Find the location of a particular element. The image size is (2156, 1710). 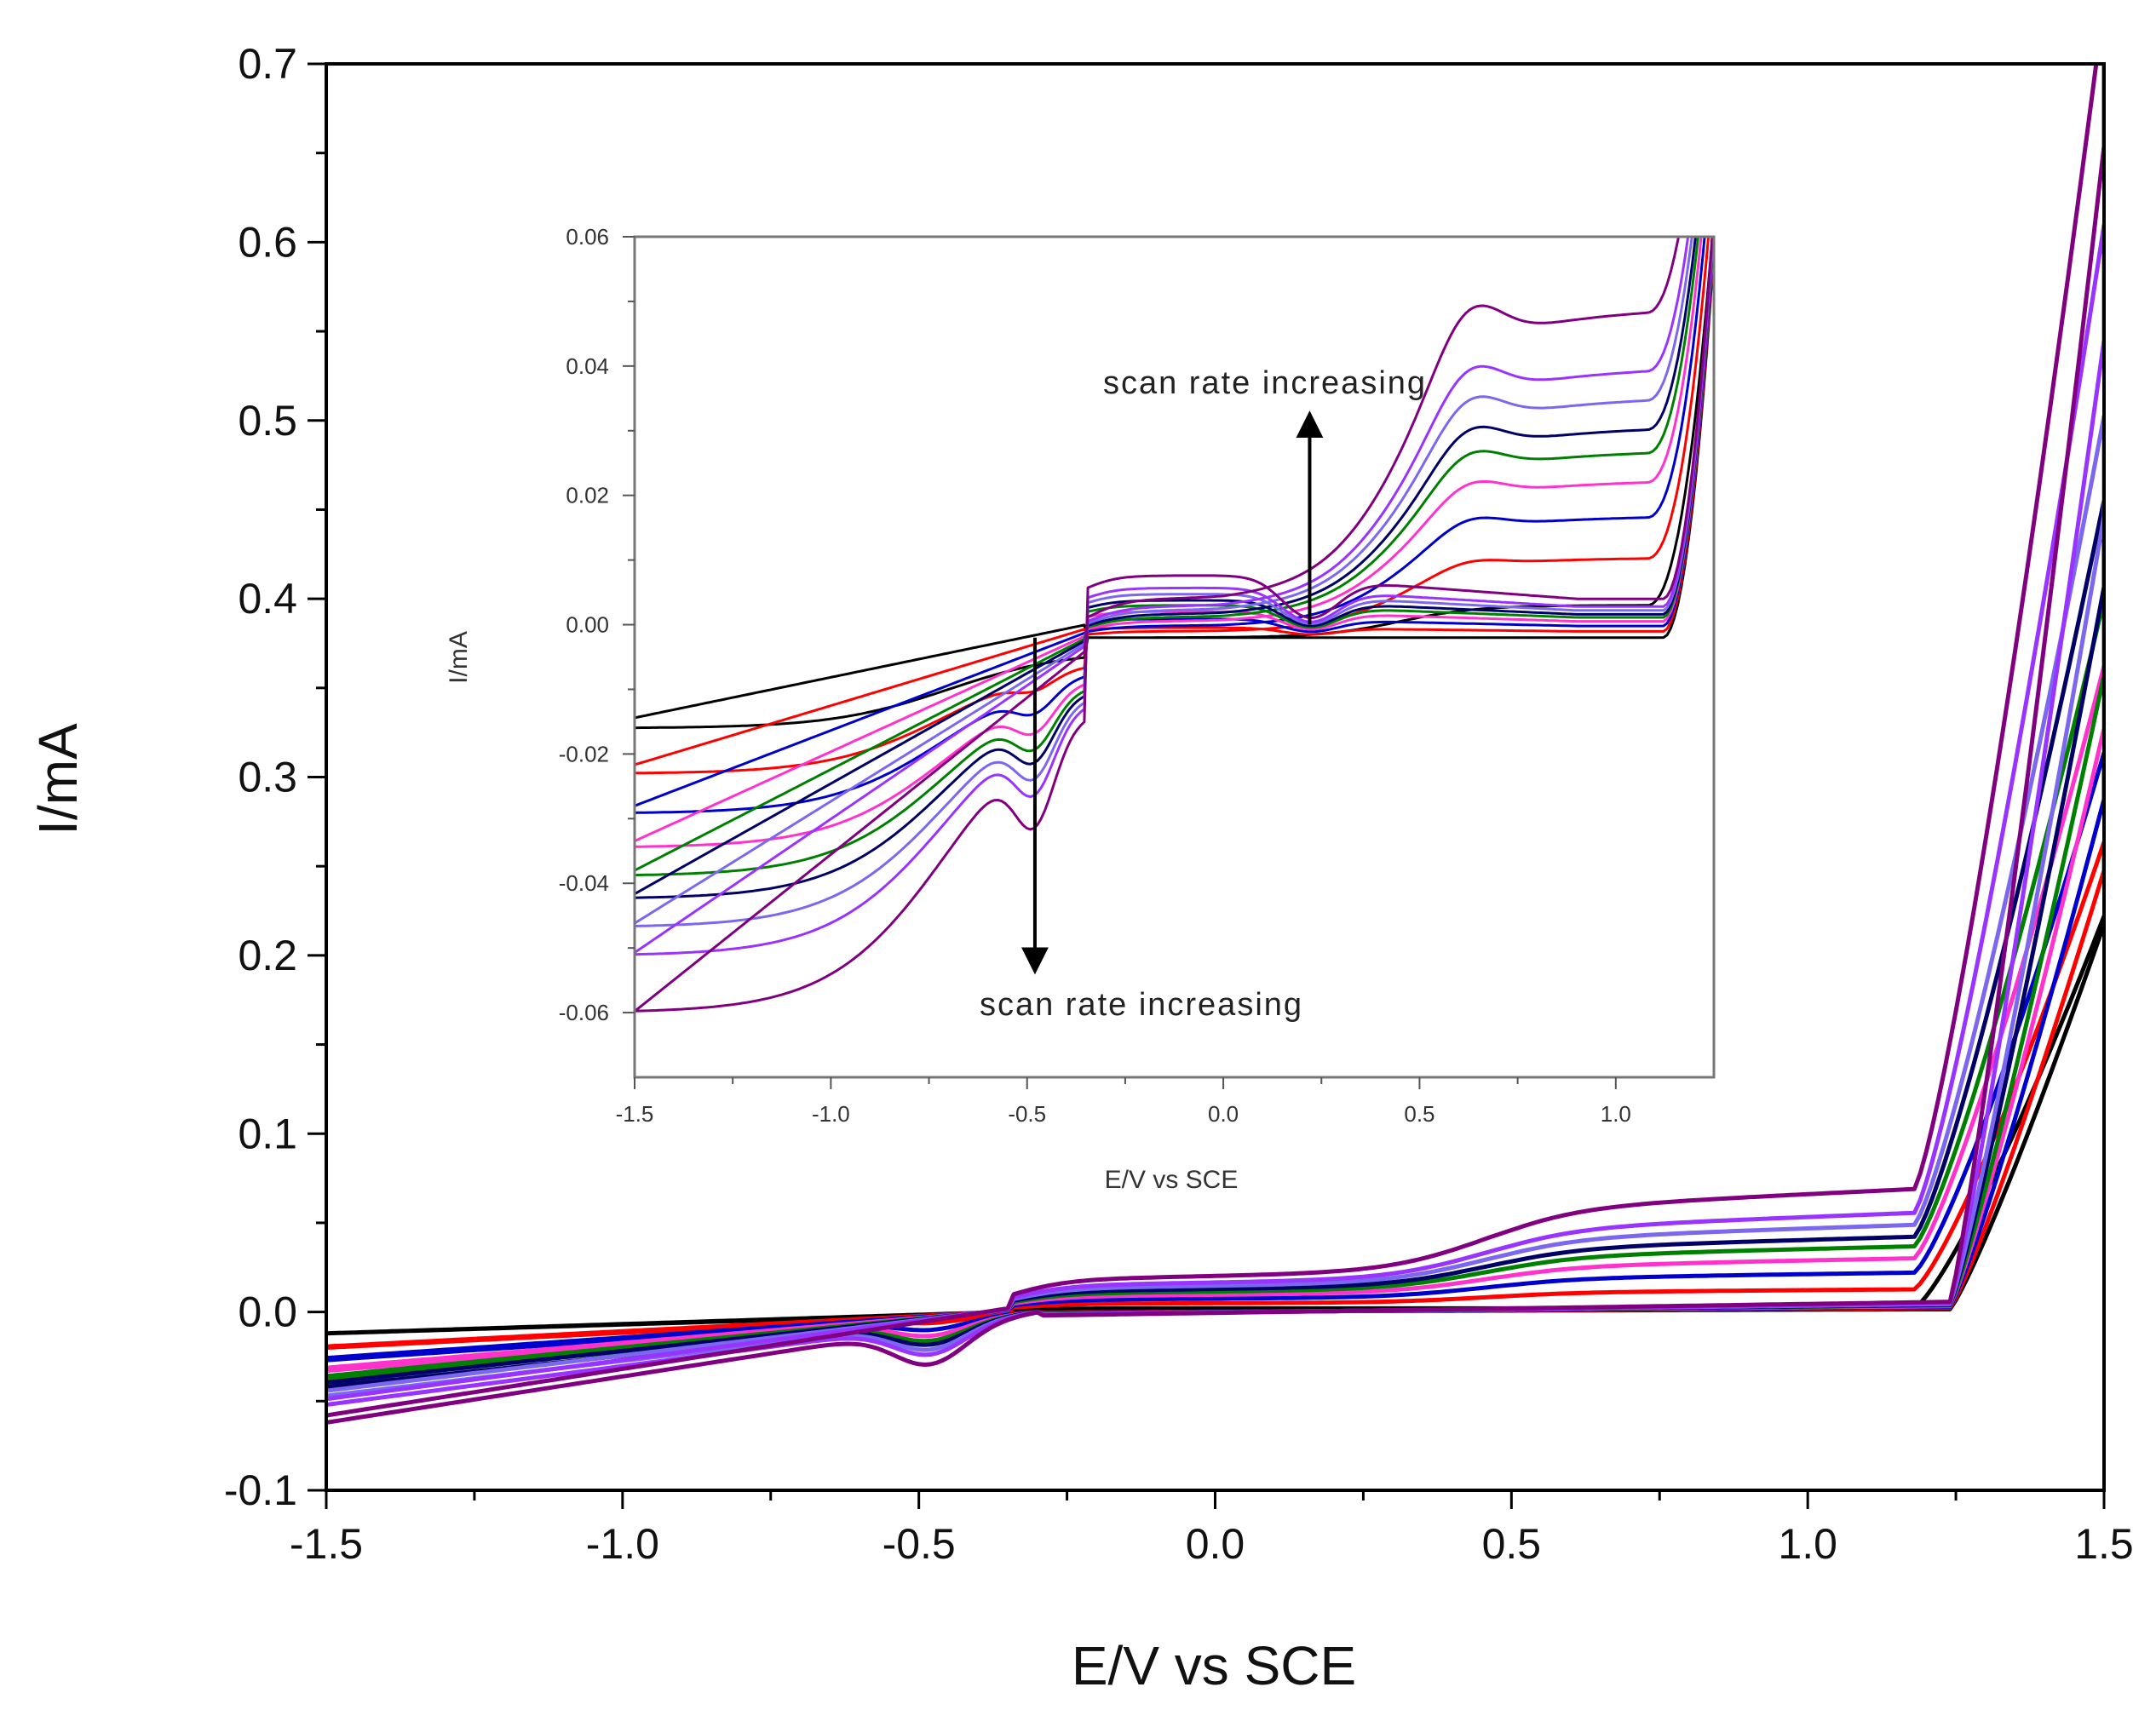

main-y-tick-label: 0.7 is located at coordinates (267, 64).